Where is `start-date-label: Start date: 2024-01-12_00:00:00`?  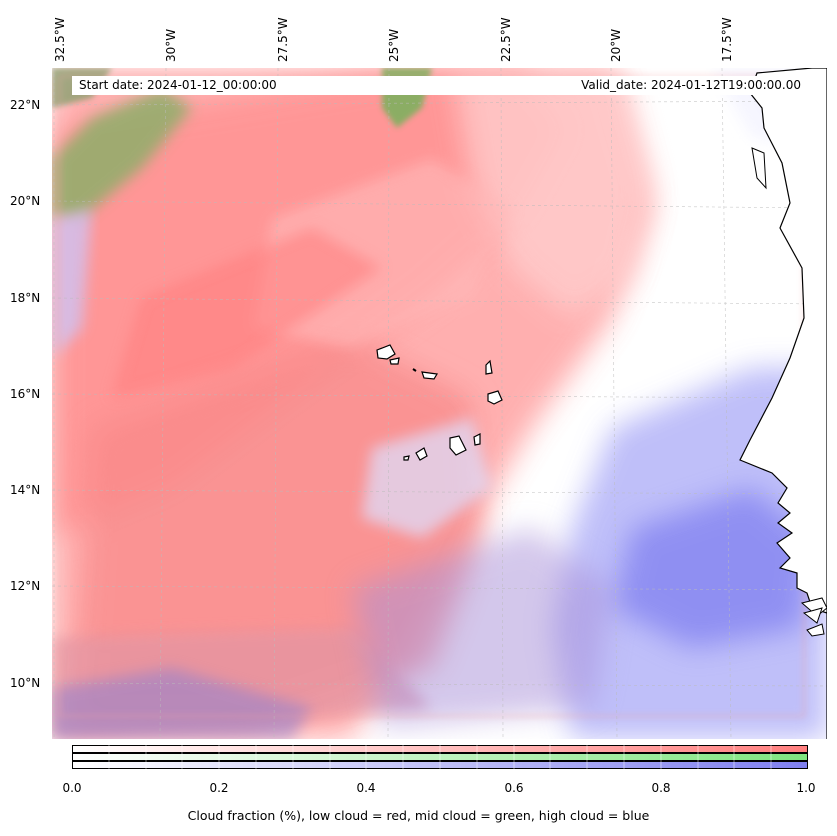
start-date-label: Start date: 2024-01-12_00:00:00 is located at coordinates (178, 85).